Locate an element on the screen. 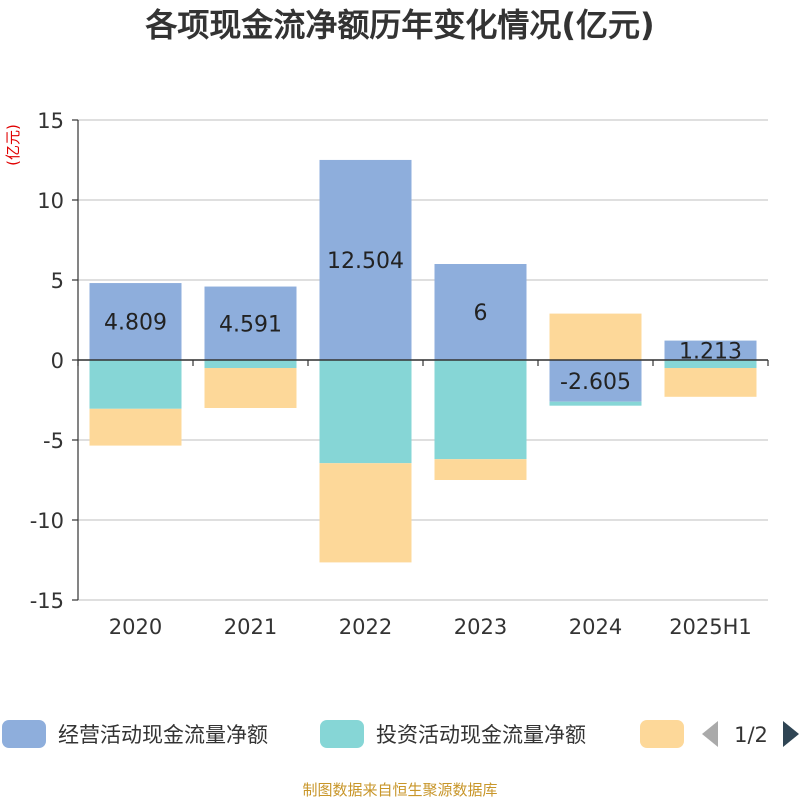 This screenshot has height=800, width=800. bar-series3-2020 is located at coordinates (135, 427).